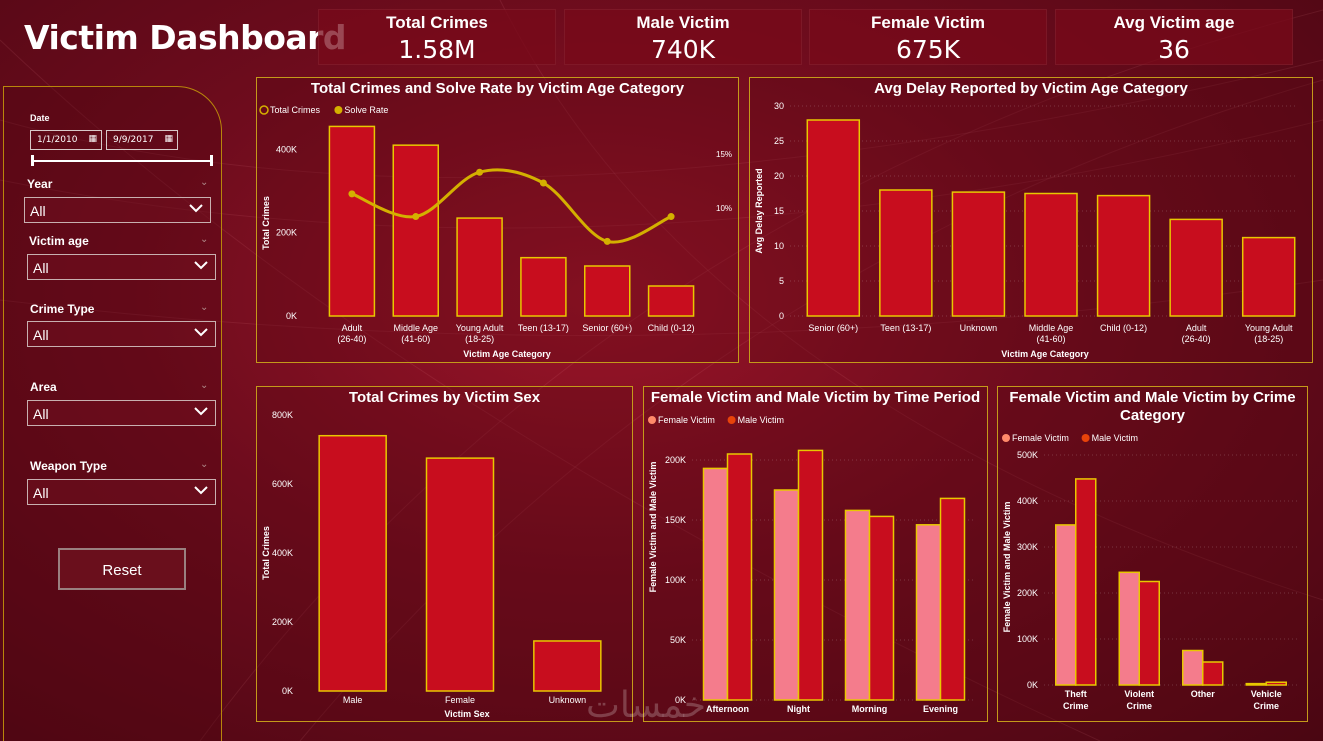  What do you see at coordinates (870, 709) in the screenshot?
I see `x-tick-label: Morning` at bounding box center [870, 709].